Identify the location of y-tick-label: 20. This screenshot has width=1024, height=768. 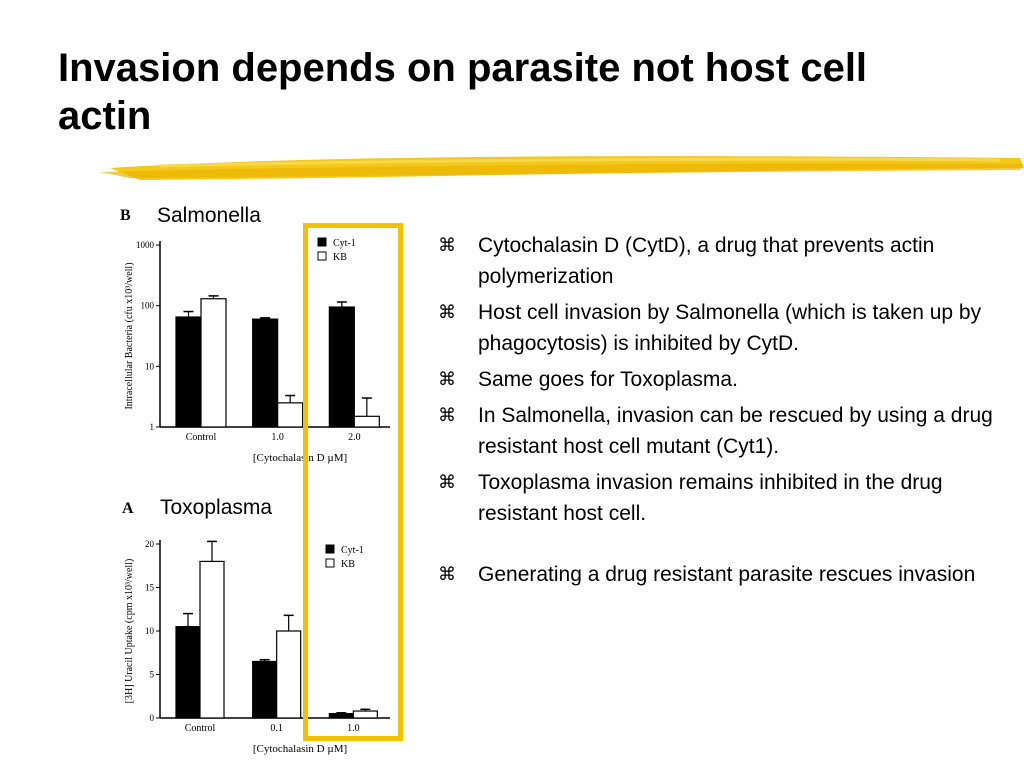
(150, 544).